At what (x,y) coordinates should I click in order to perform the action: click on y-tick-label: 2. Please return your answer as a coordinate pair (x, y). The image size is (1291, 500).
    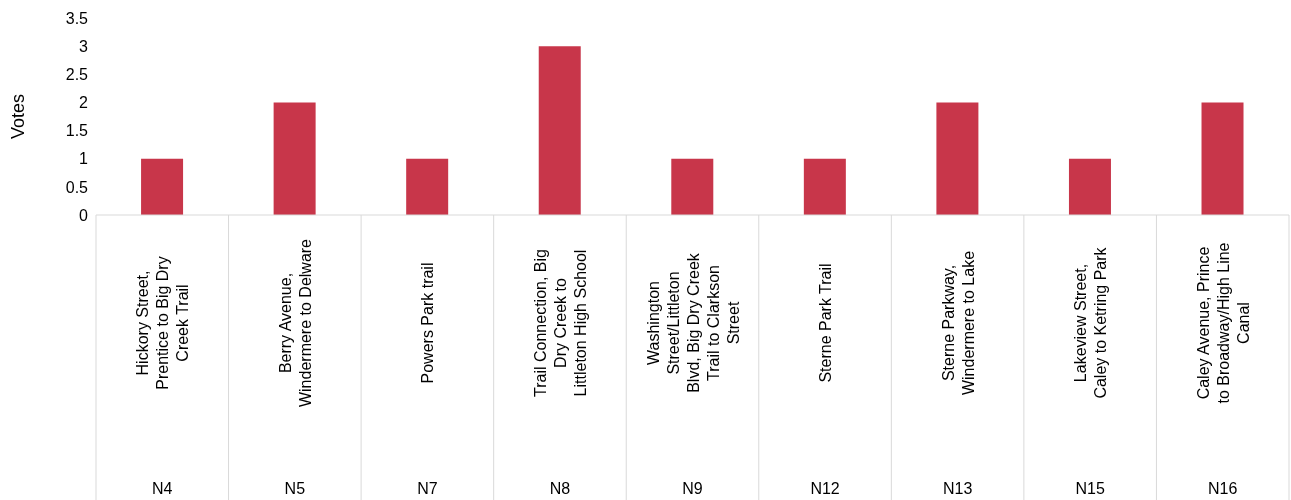
    Looking at the image, I should click on (84, 103).